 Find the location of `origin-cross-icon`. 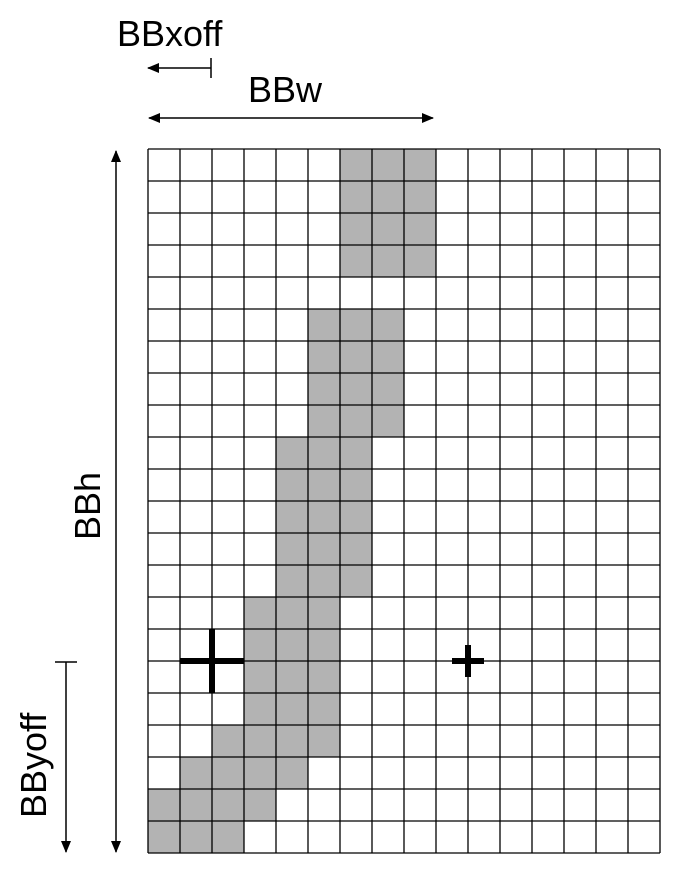

origin-cross-icon is located at coordinates (212, 661).